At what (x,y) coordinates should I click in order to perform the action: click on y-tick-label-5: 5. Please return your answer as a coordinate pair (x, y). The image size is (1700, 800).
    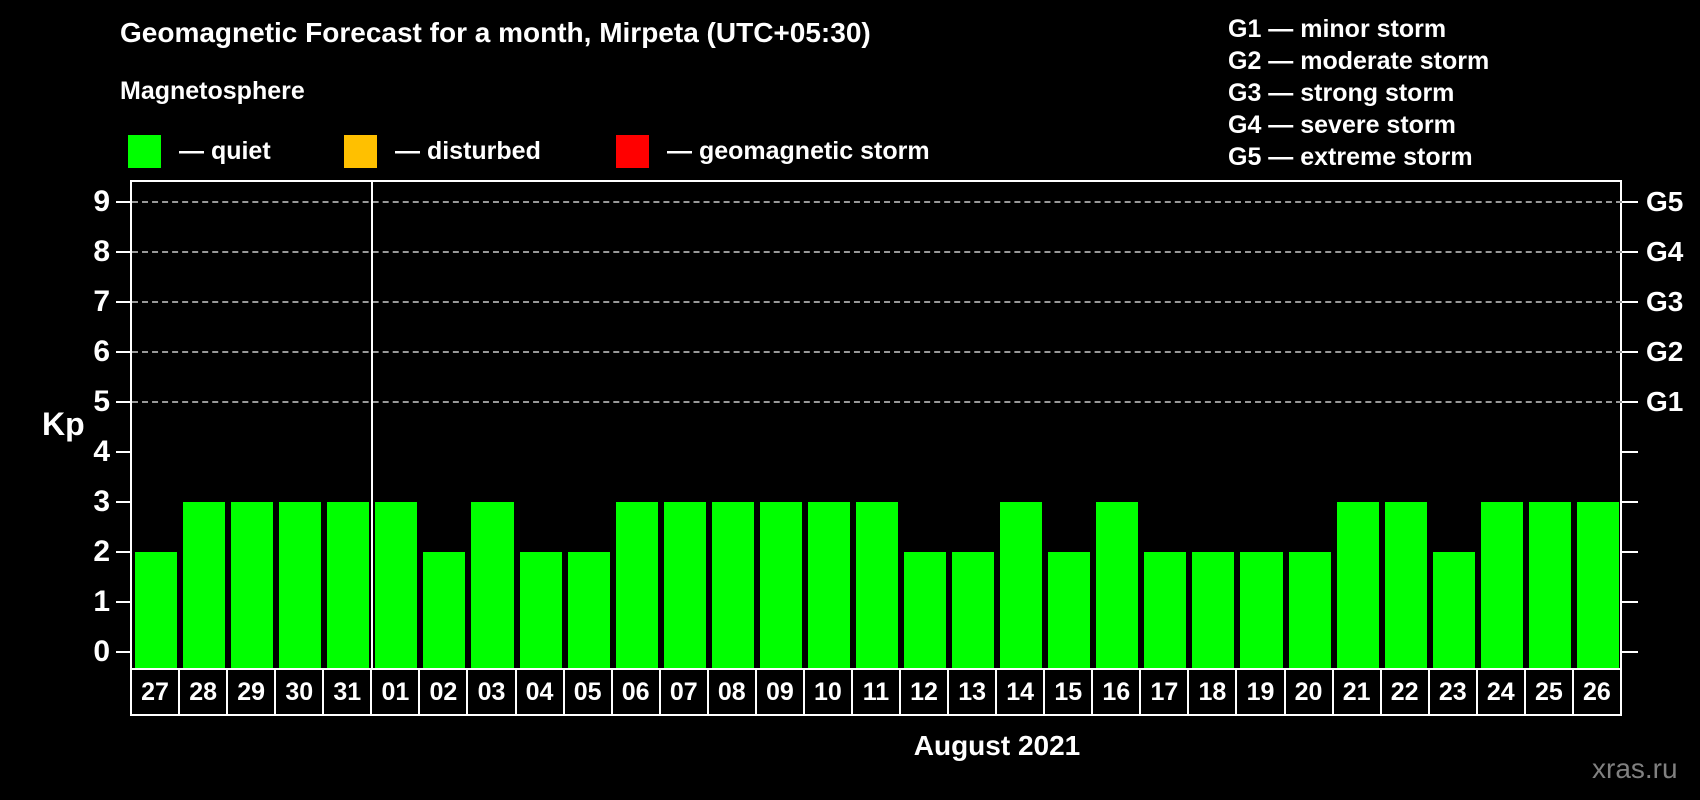
    Looking at the image, I should click on (101, 401).